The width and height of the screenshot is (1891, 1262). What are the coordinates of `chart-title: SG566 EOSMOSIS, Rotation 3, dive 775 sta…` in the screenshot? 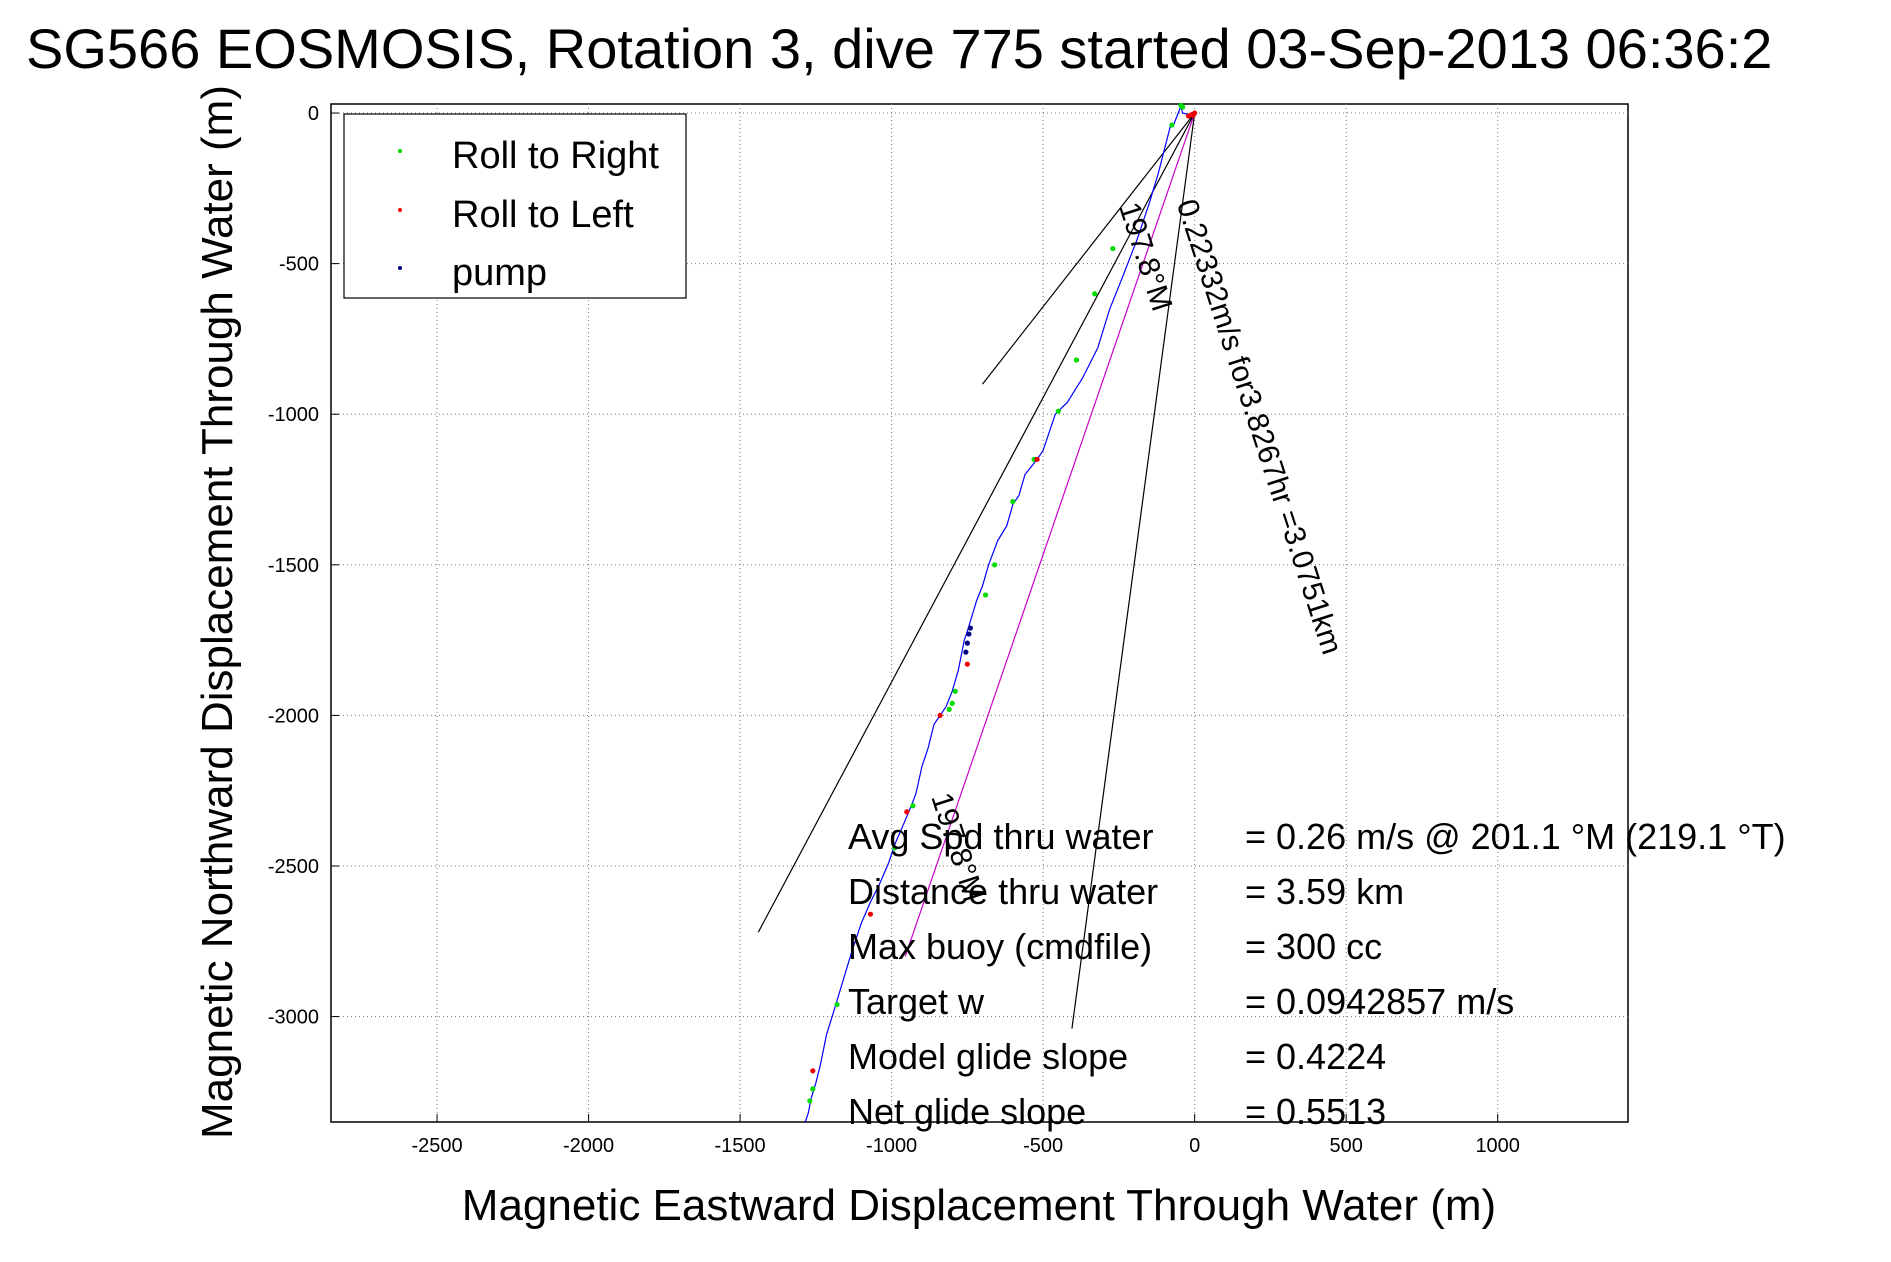 It's located at (899, 48).